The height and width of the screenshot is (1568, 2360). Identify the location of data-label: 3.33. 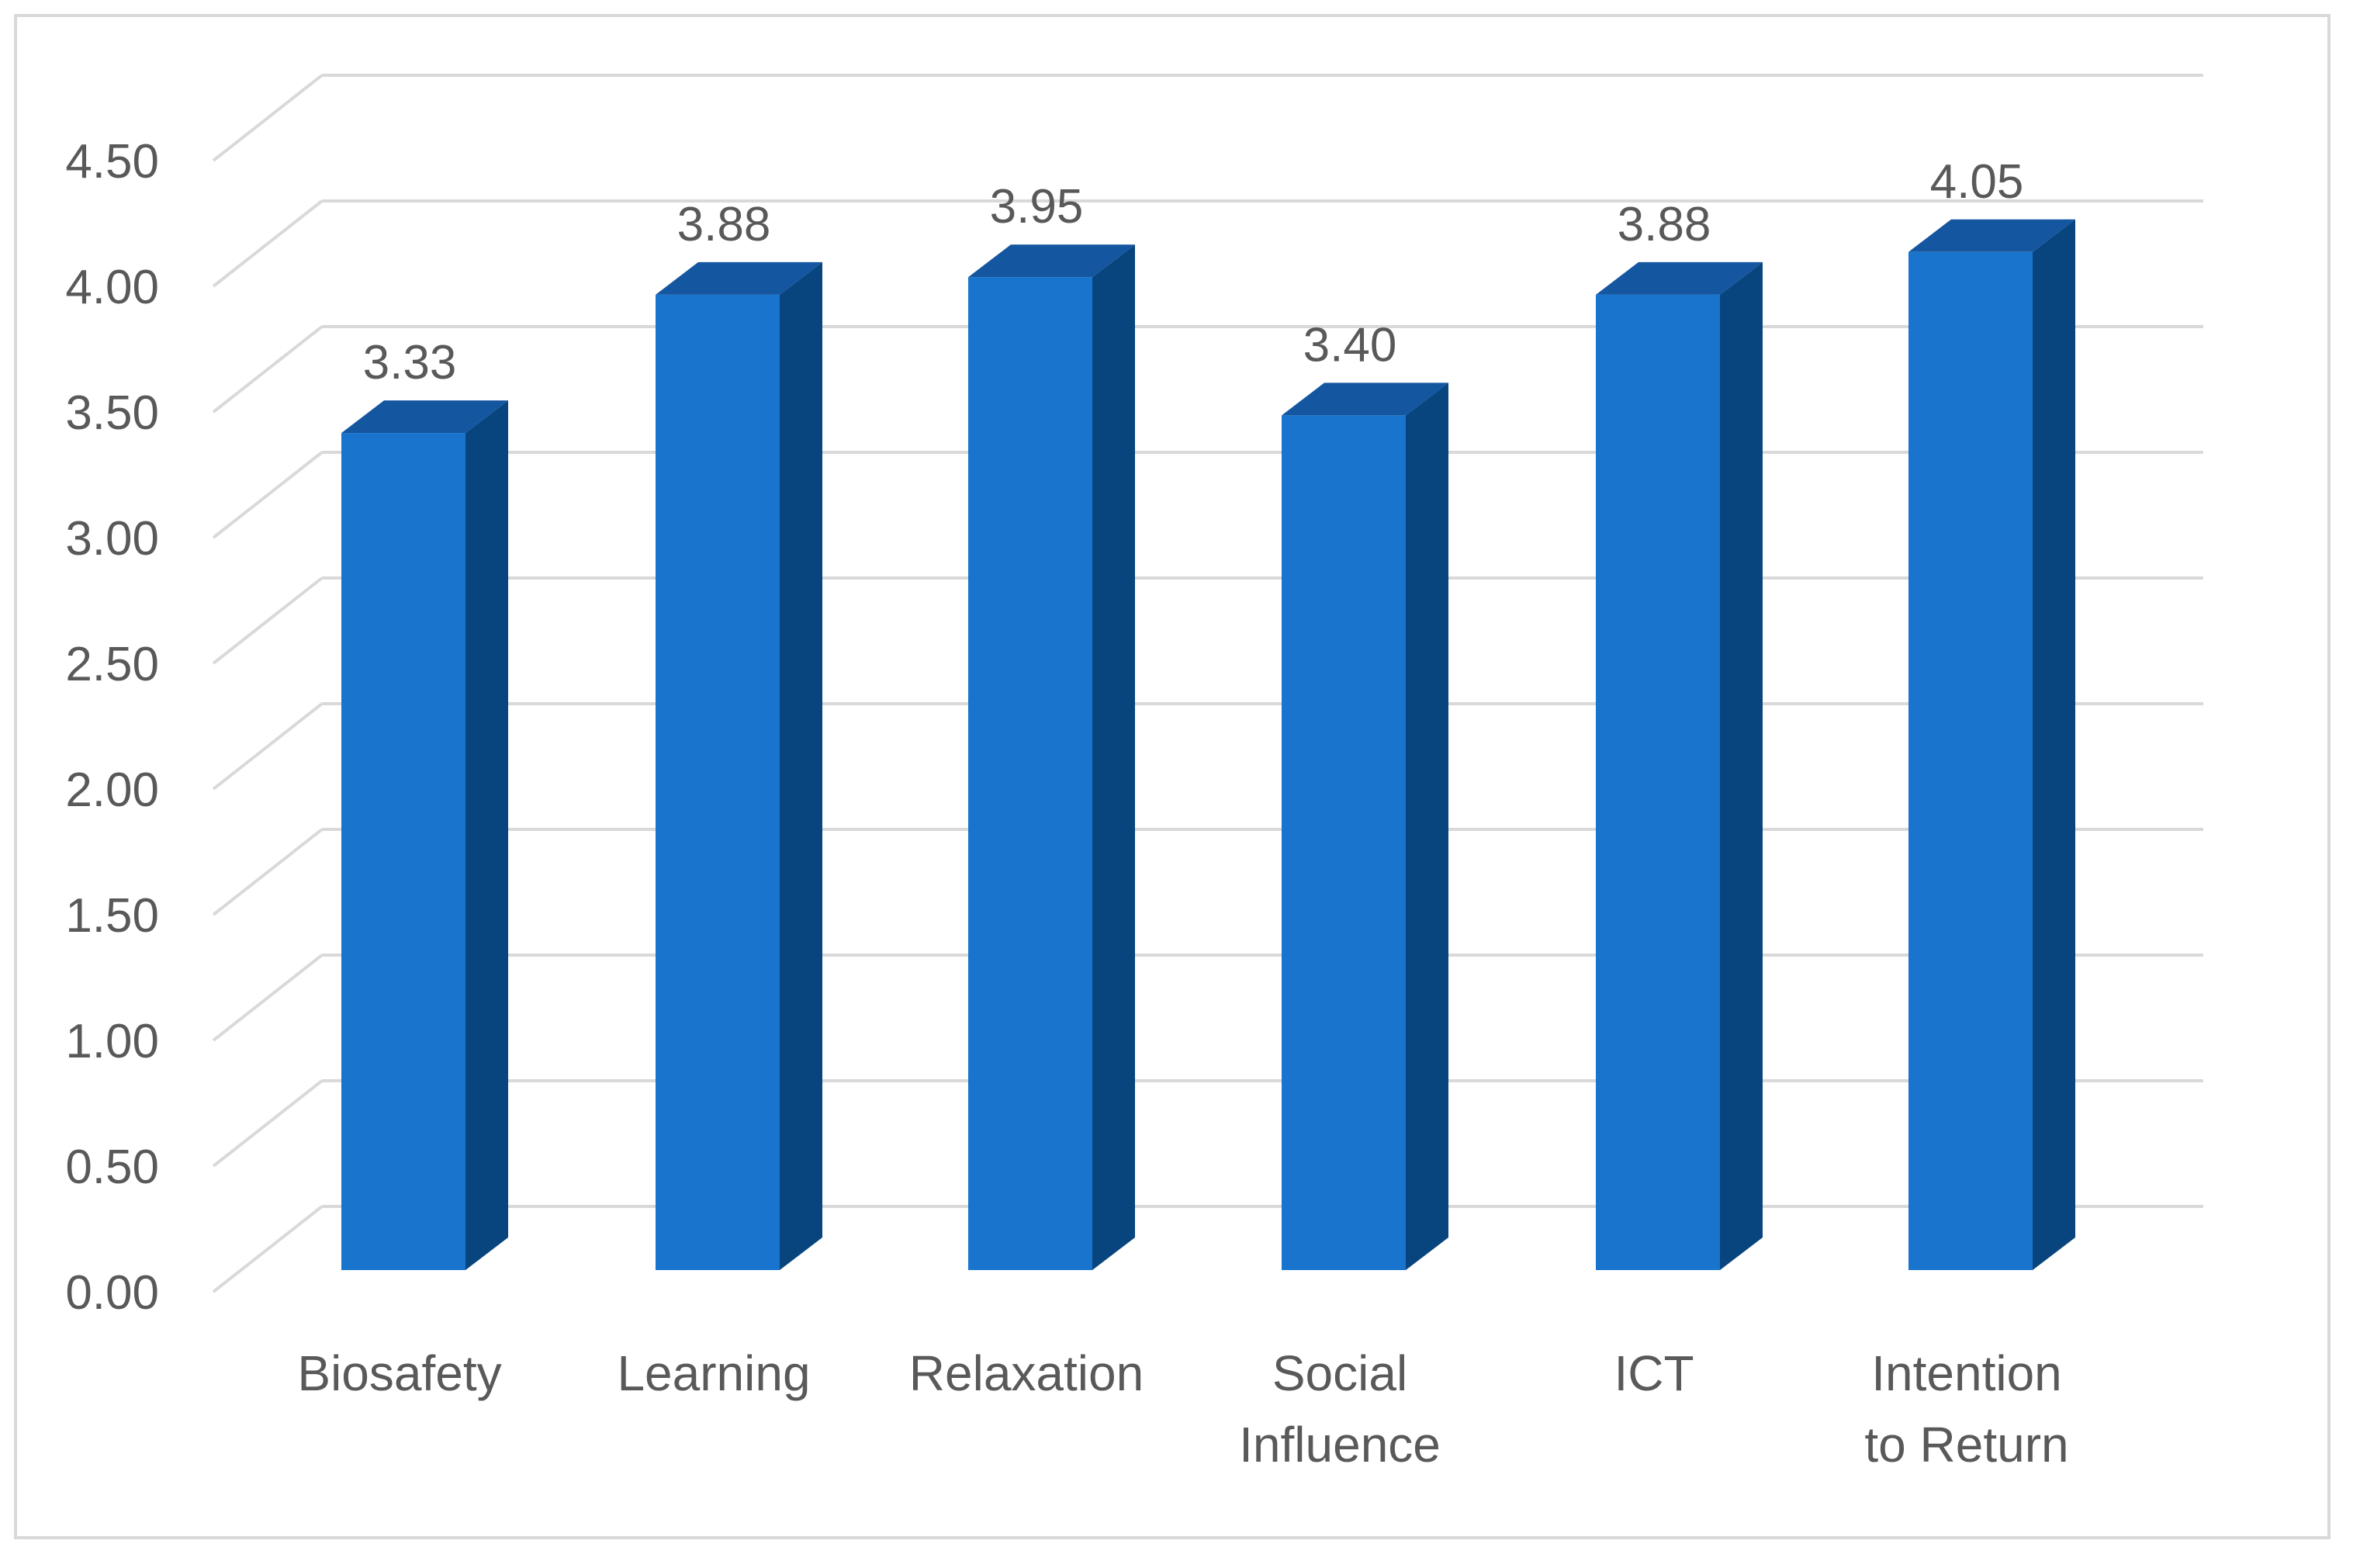
(410, 363).